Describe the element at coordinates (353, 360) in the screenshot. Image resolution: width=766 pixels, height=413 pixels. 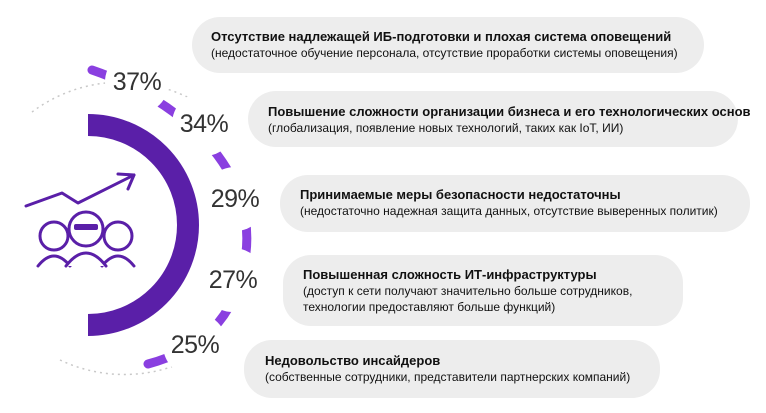
I see `reason-title-5: Недовольство инсайдеров` at that location.